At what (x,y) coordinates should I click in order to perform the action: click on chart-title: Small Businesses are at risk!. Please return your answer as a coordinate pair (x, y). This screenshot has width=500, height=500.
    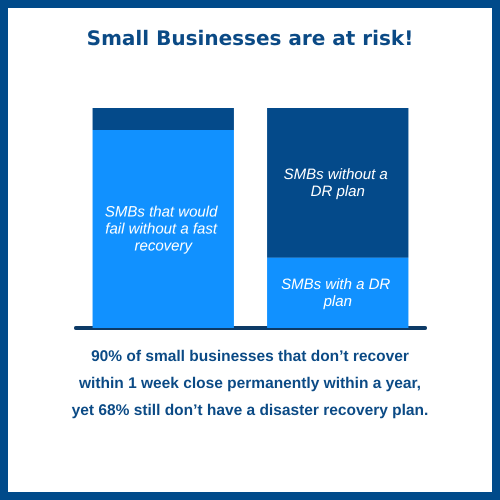
    Looking at the image, I should click on (250, 38).